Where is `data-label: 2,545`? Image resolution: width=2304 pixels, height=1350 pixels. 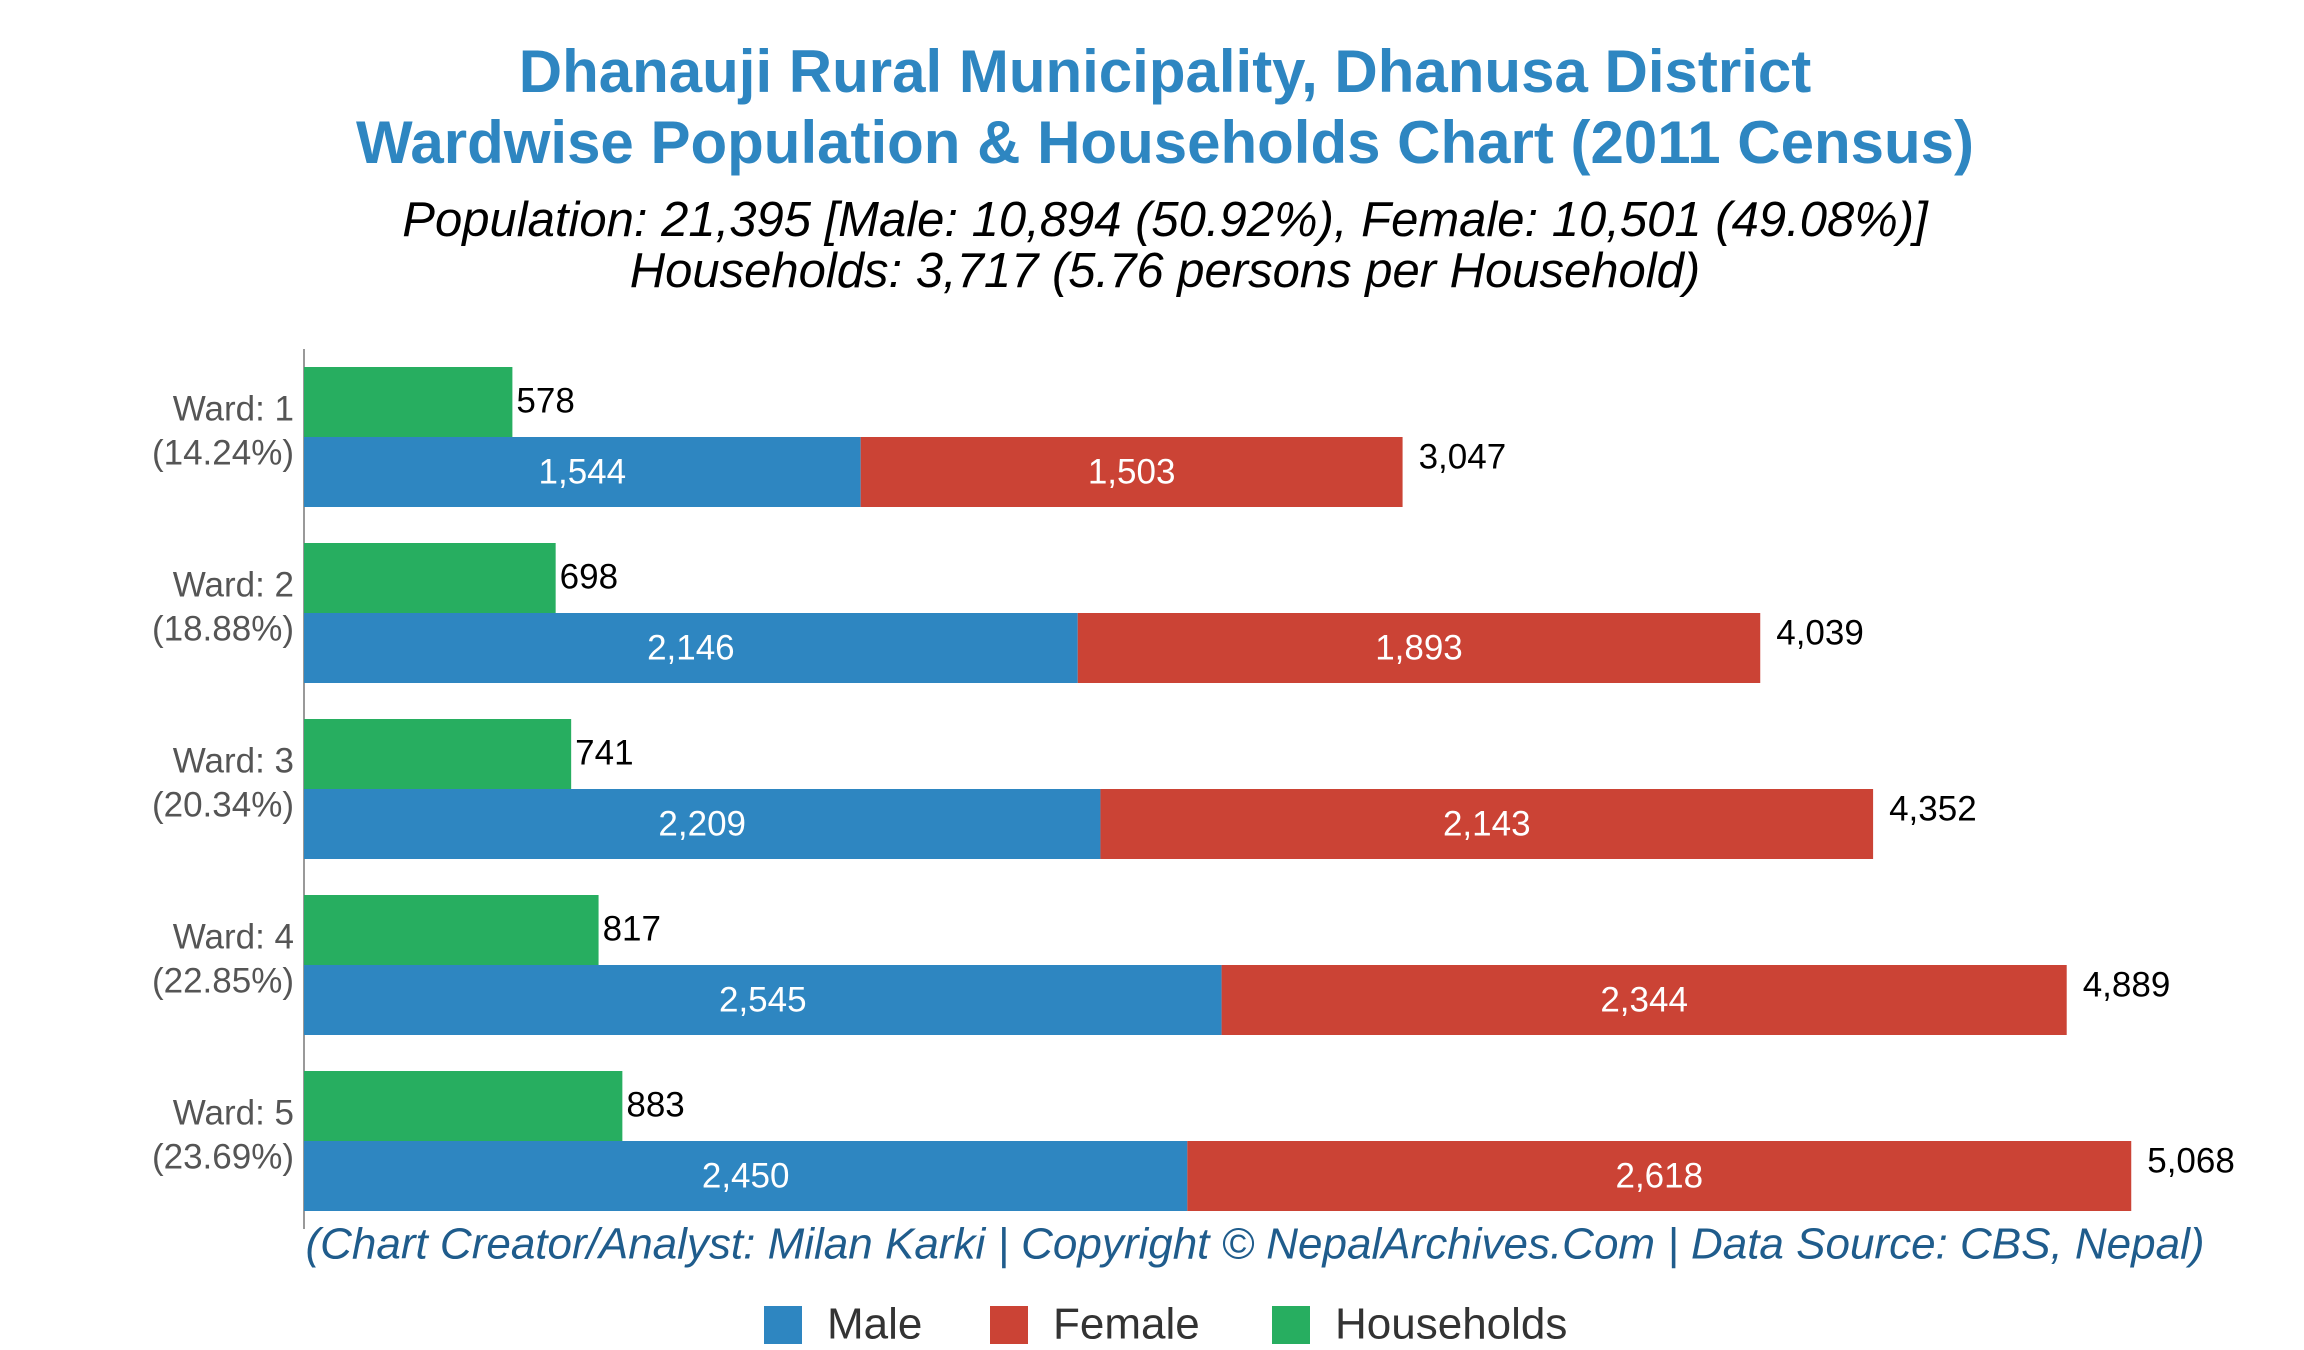 data-label: 2,545 is located at coordinates (763, 999).